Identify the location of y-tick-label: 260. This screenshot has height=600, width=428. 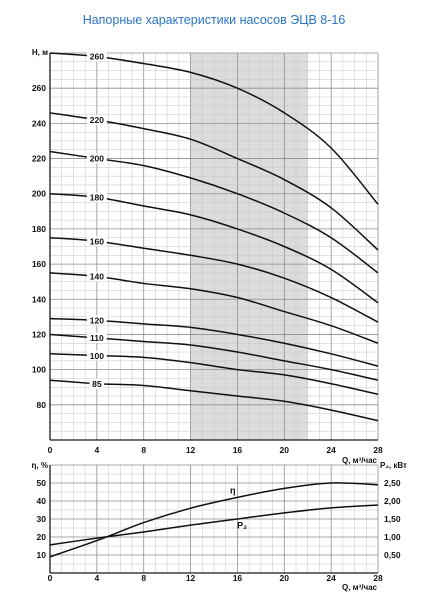
(39, 88).